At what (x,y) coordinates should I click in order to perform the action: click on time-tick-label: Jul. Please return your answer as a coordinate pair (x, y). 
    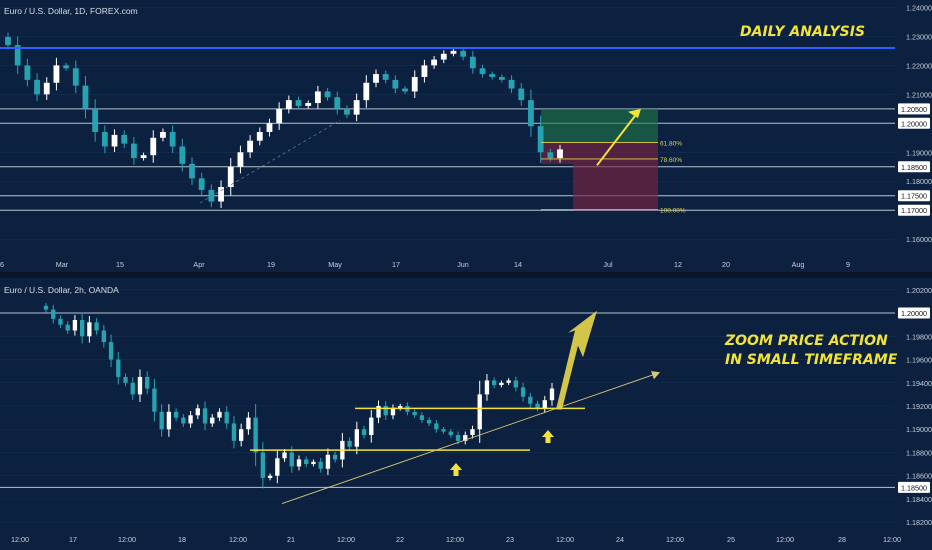
    Looking at the image, I should click on (608, 264).